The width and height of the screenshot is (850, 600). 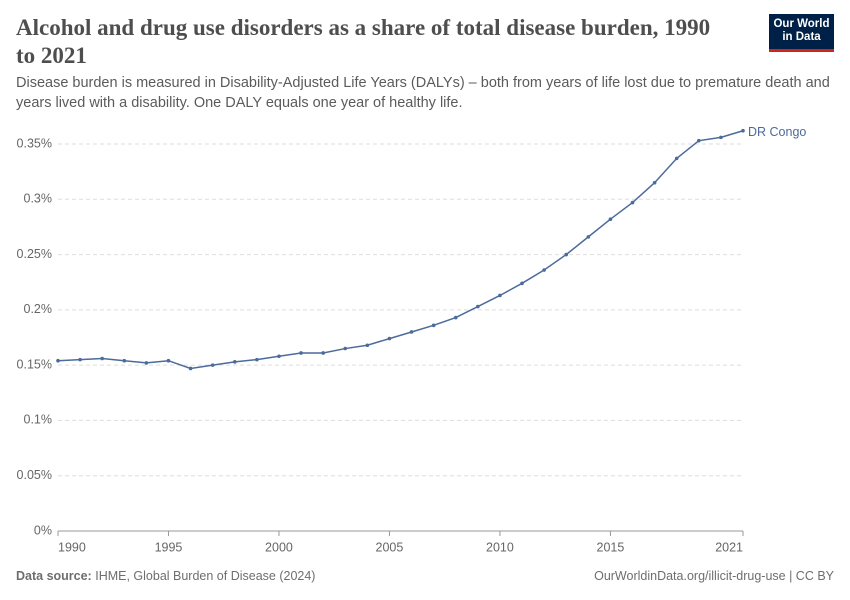 What do you see at coordinates (777, 132) in the screenshot?
I see `series-label: DR Congo` at bounding box center [777, 132].